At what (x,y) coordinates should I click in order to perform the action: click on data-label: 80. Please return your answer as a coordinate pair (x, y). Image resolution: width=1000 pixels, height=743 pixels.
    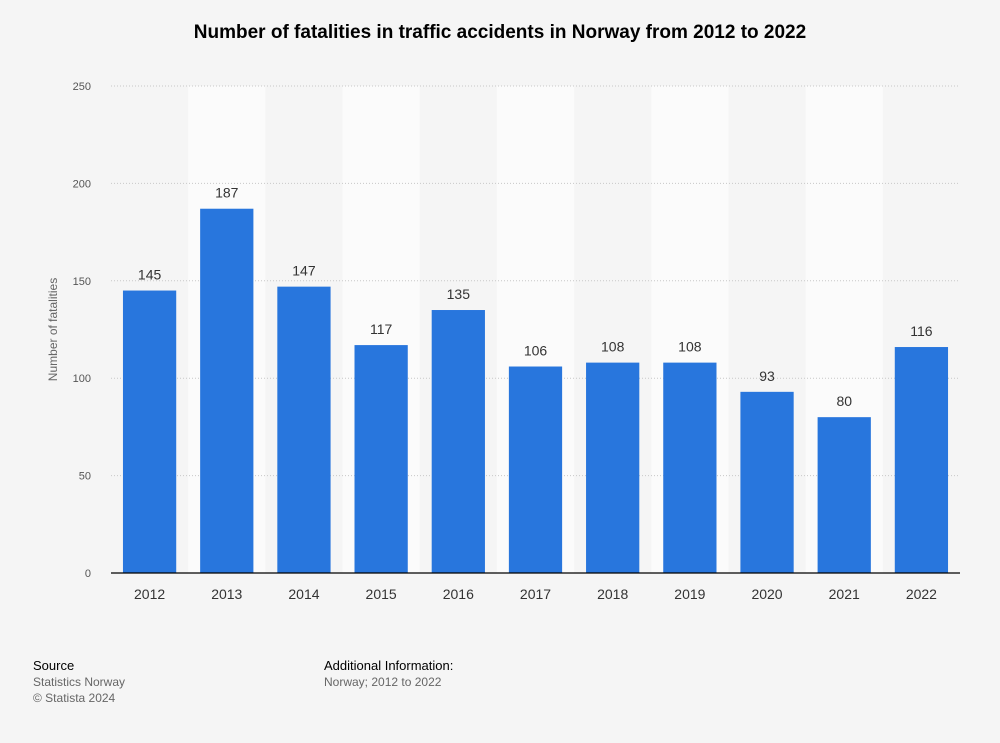
    Looking at the image, I should click on (844, 401).